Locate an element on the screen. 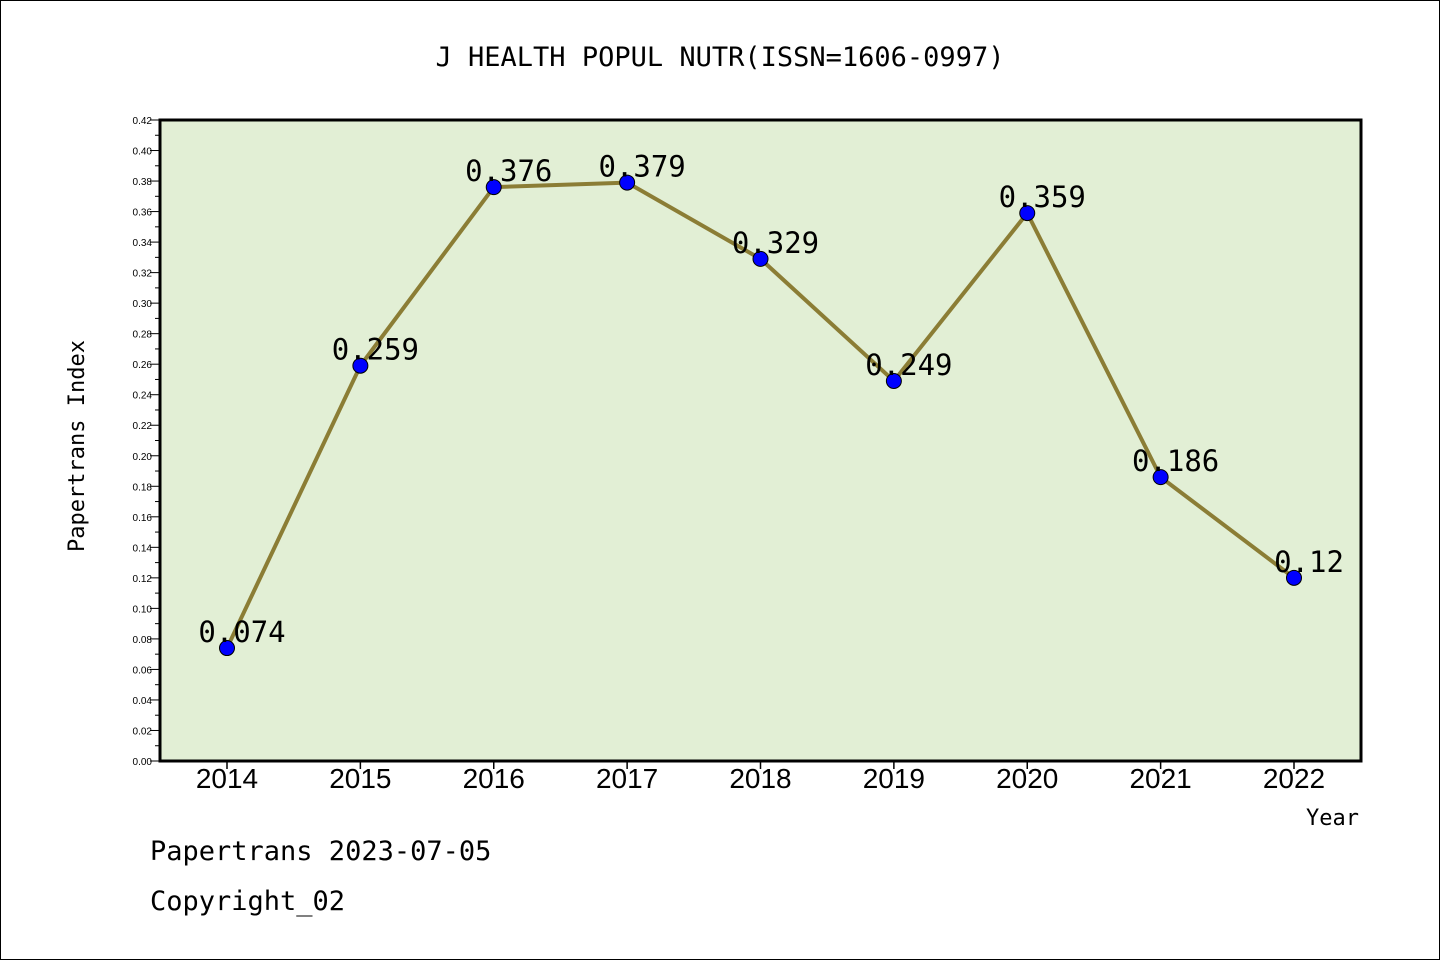 The image size is (1440, 960). x-axis: 2014 2015 2016 2017 2018 2019 2020 2021 2022 is located at coordinates (760, 777).